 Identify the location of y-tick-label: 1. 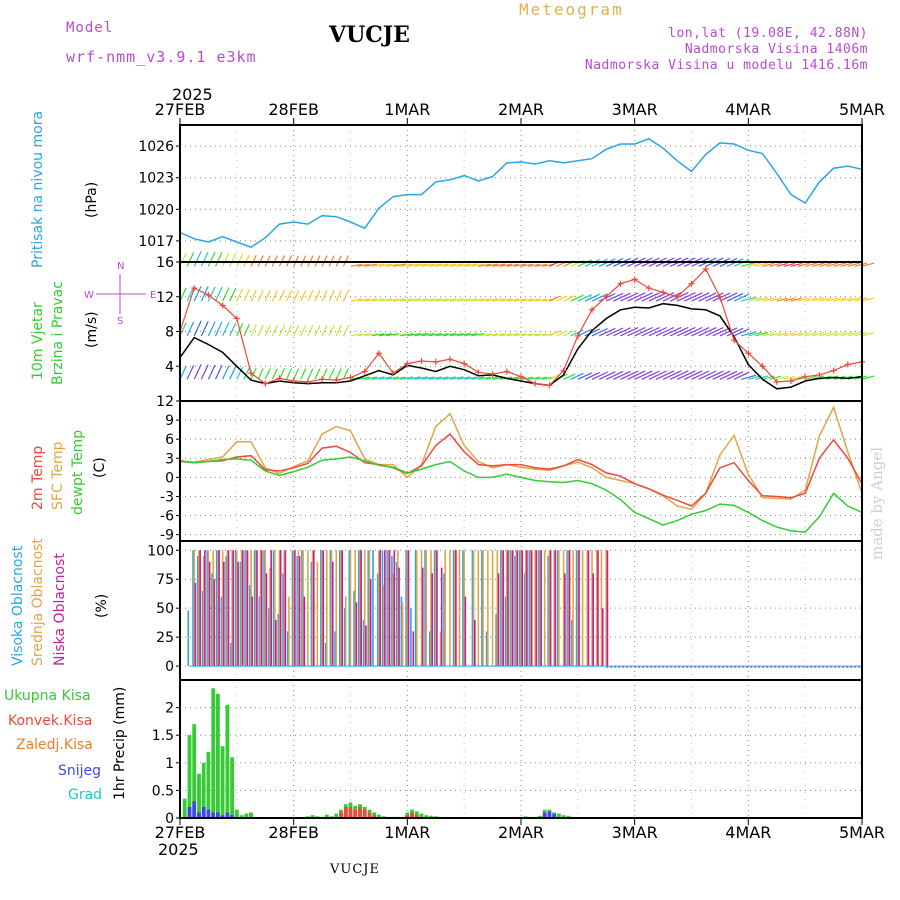
(169, 764).